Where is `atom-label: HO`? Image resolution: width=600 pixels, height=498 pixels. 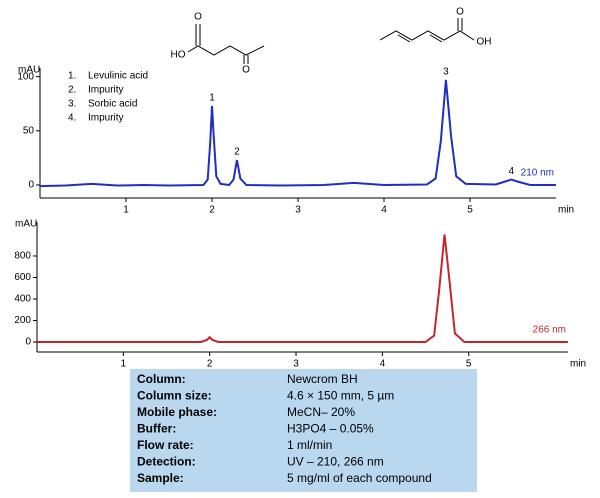
atom-label: HO is located at coordinates (178, 55).